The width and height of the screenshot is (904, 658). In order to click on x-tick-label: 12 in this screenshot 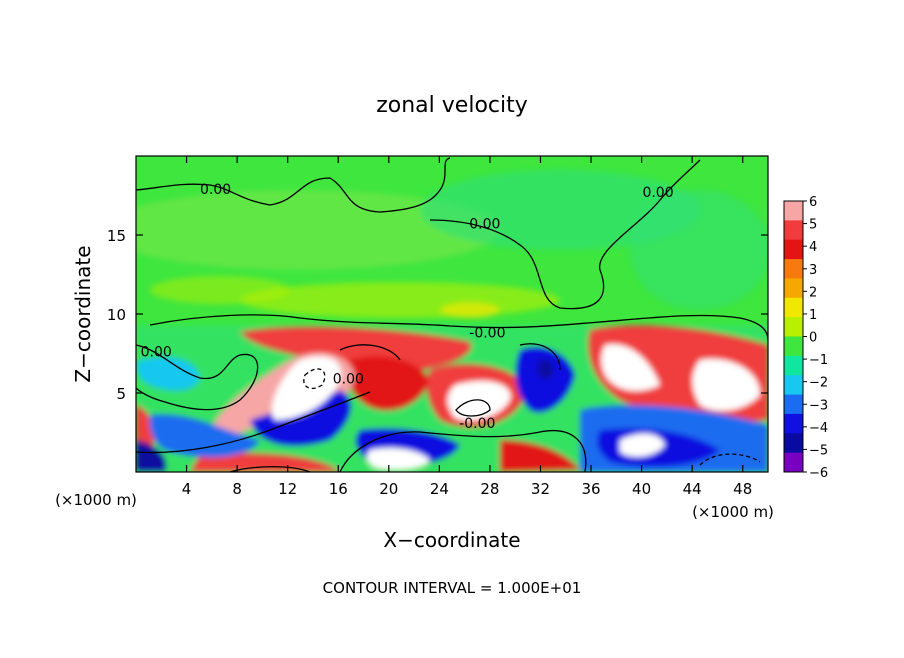, I will do `click(287, 489)`.